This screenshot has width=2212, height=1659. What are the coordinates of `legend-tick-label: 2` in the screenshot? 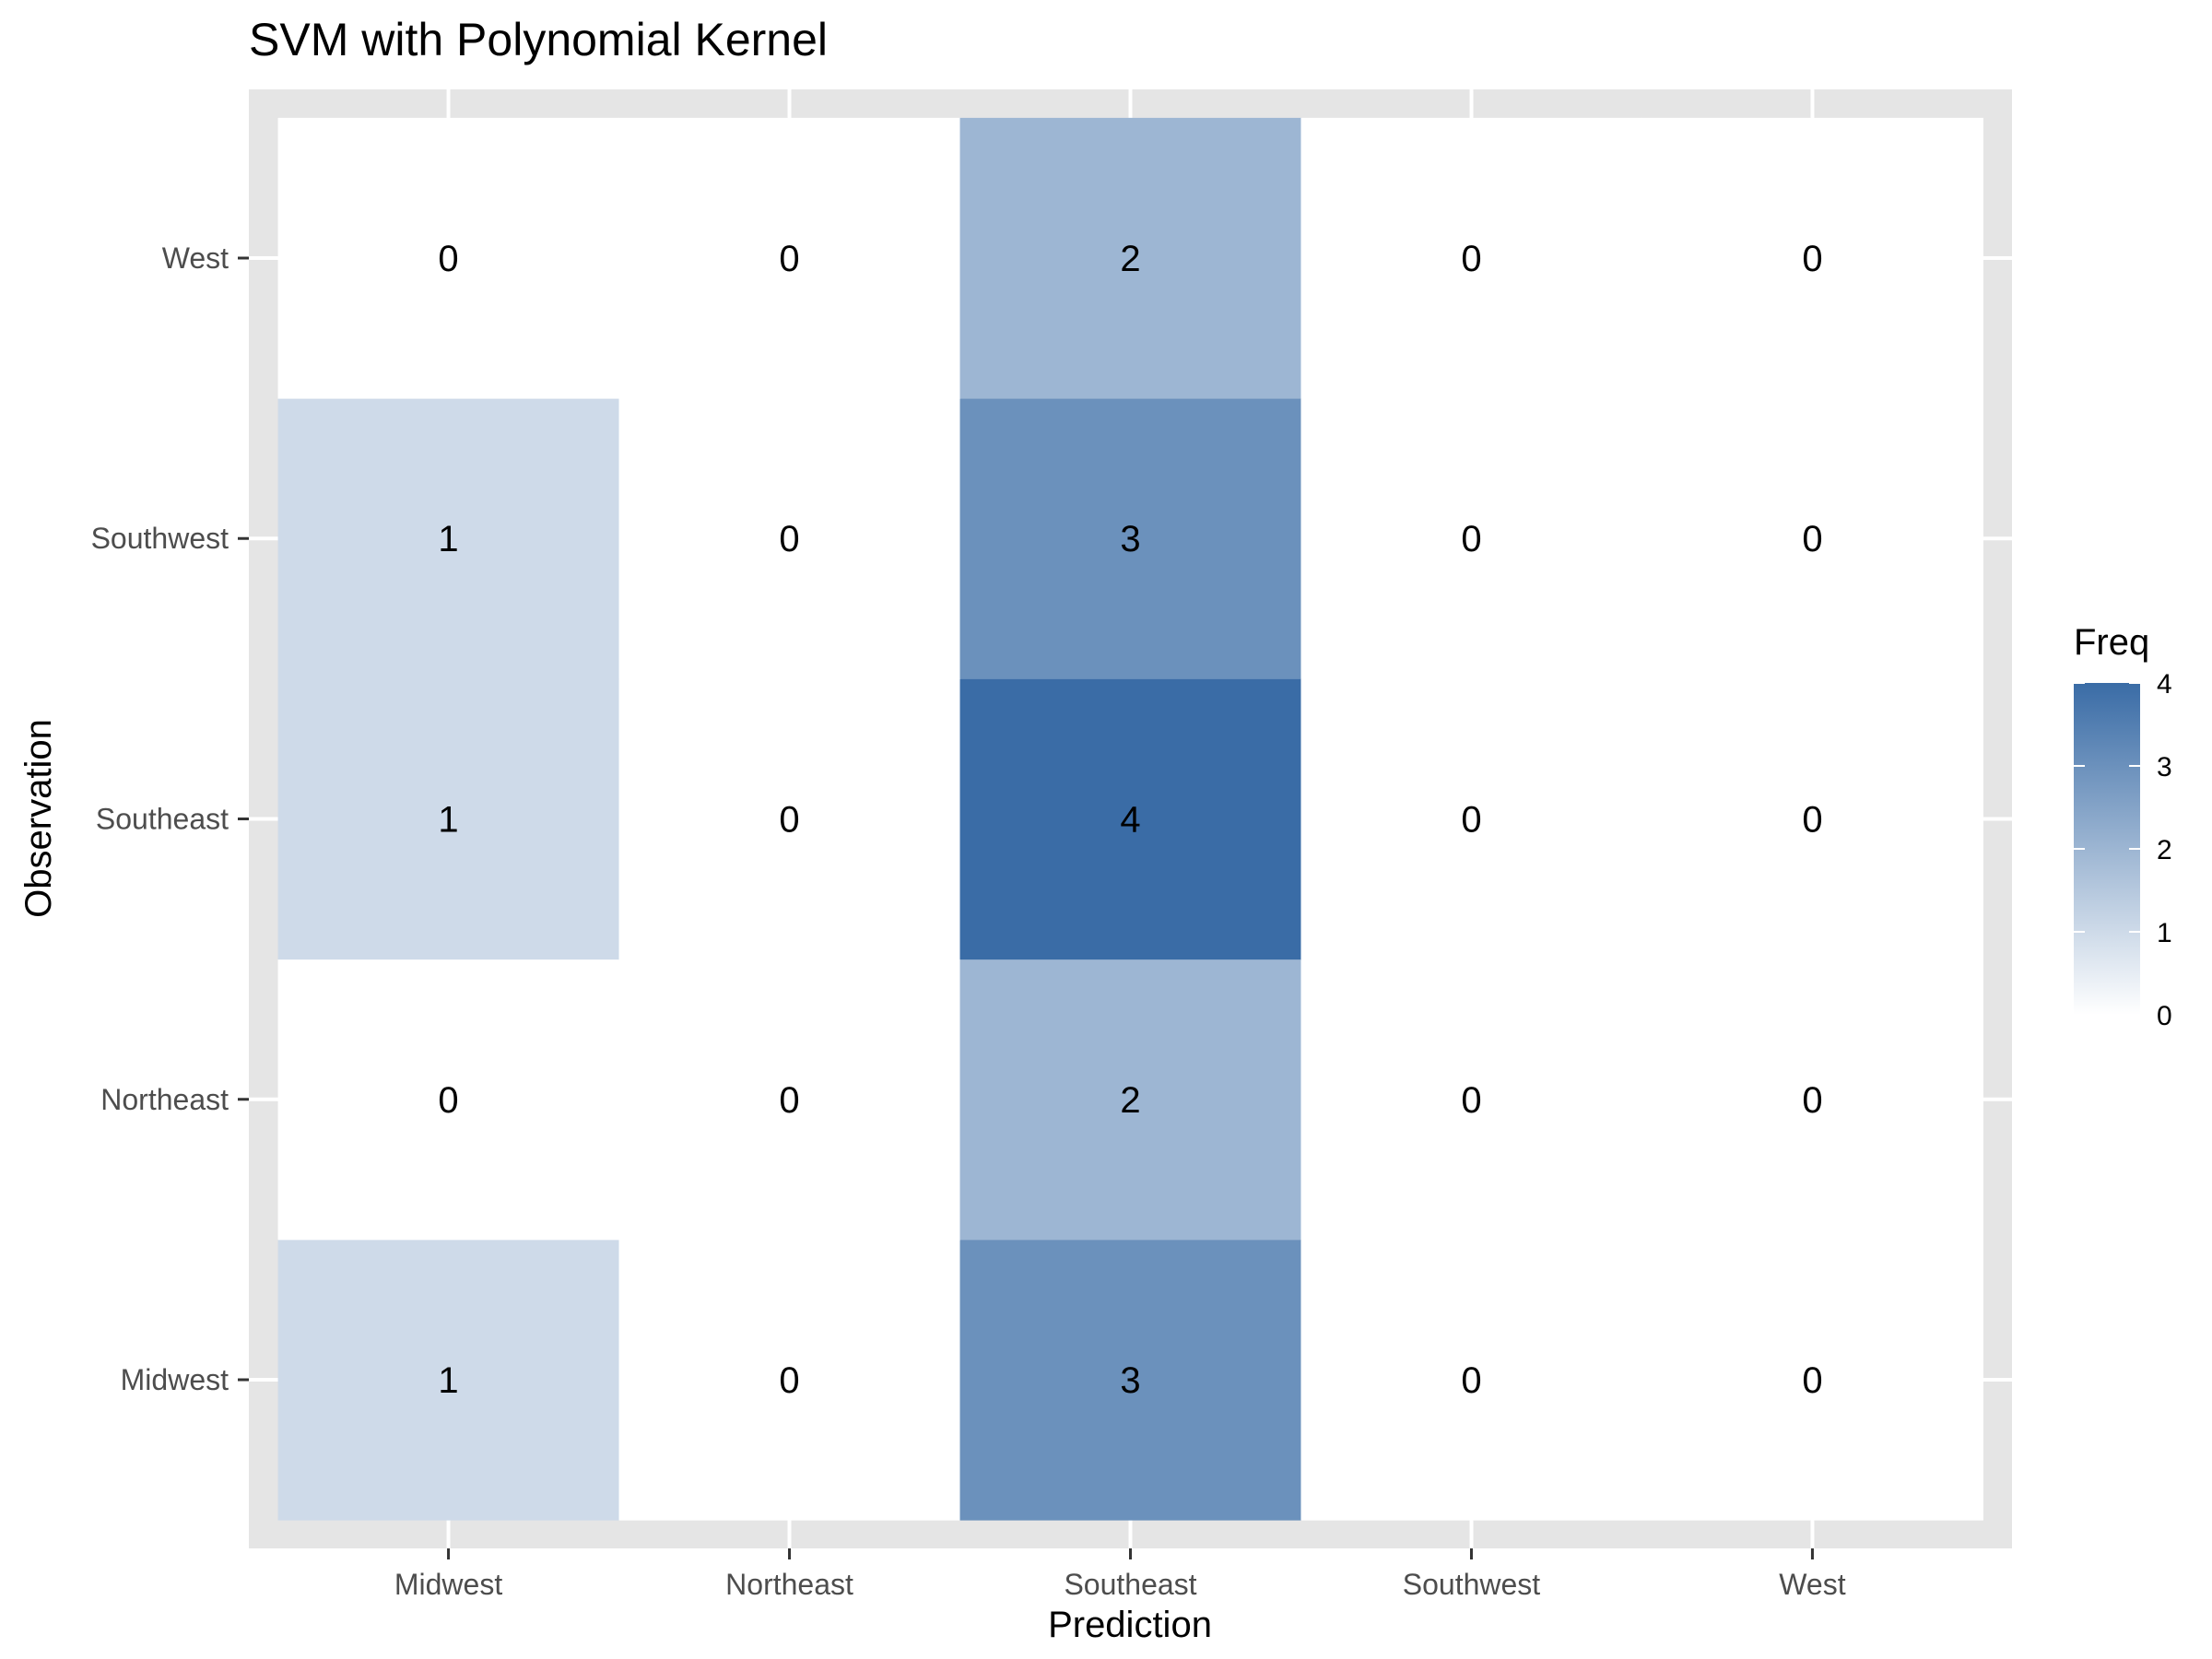 It's located at (2164, 850).